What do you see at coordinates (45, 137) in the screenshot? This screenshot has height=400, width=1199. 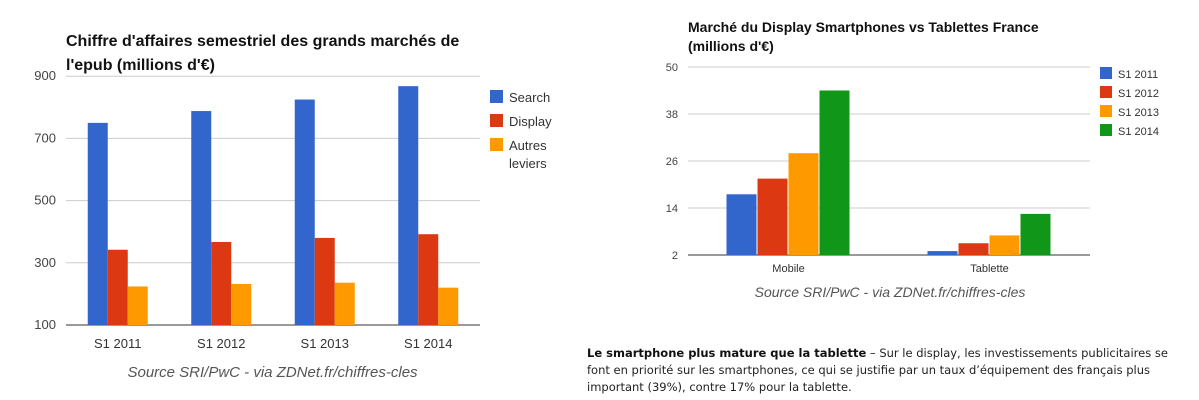 I see `chart1-ytick-label: 700` at bounding box center [45, 137].